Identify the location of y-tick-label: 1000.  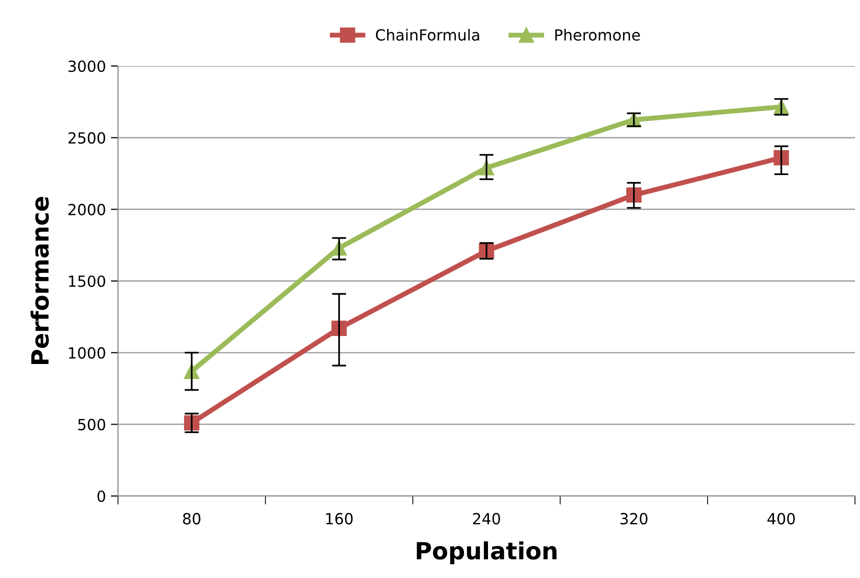
(87, 353).